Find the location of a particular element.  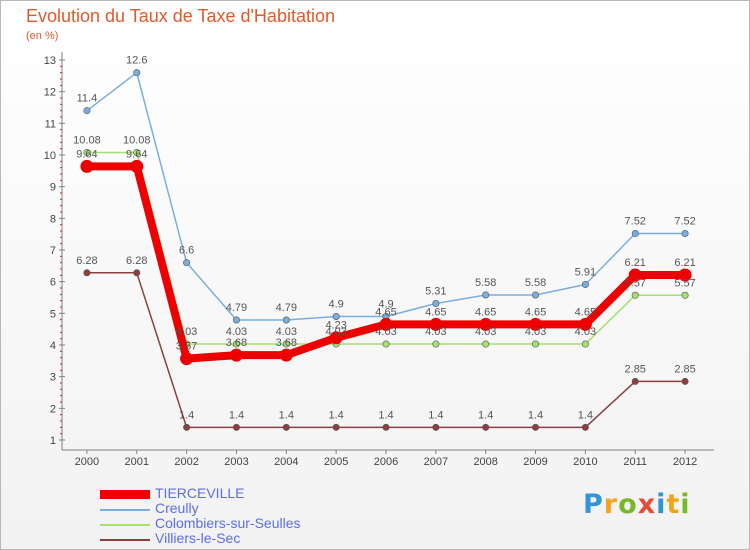

x-tick-label: 2003 is located at coordinates (236, 462).